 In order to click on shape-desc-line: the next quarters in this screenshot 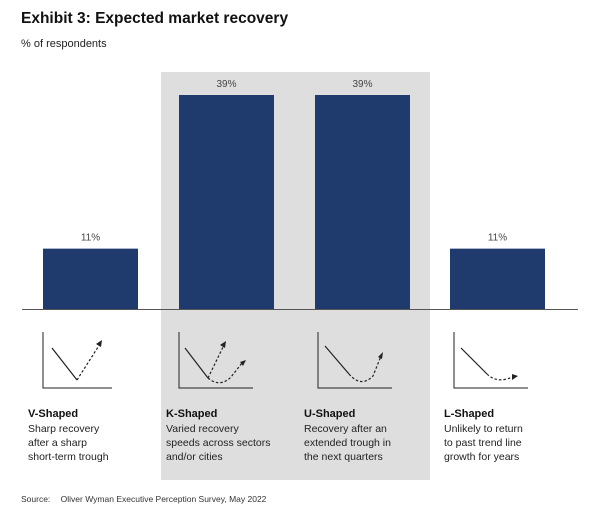, I will do `click(343, 457)`.